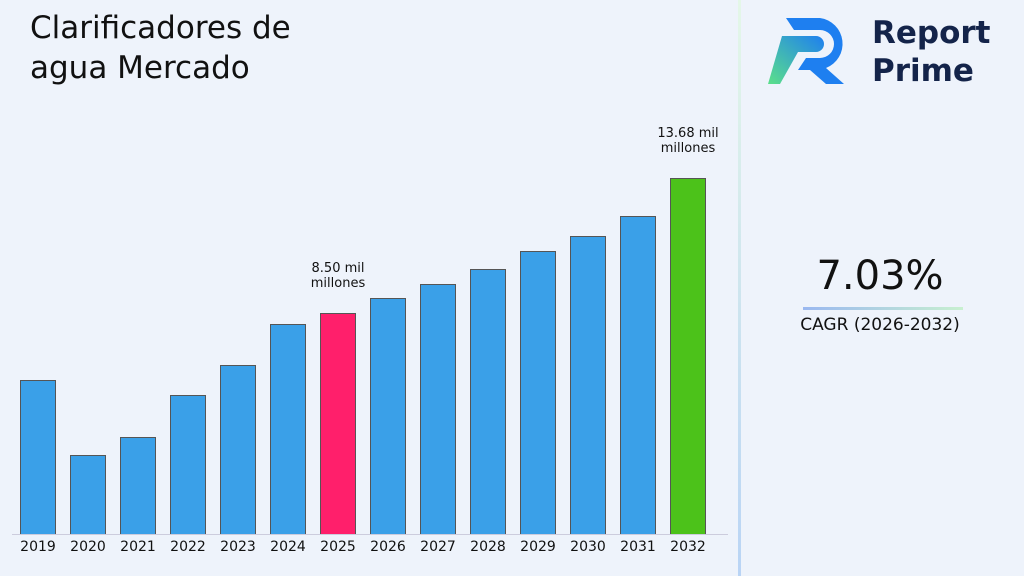  Describe the element at coordinates (438, 547) in the screenshot. I see `x-tick-label: 2027` at that location.